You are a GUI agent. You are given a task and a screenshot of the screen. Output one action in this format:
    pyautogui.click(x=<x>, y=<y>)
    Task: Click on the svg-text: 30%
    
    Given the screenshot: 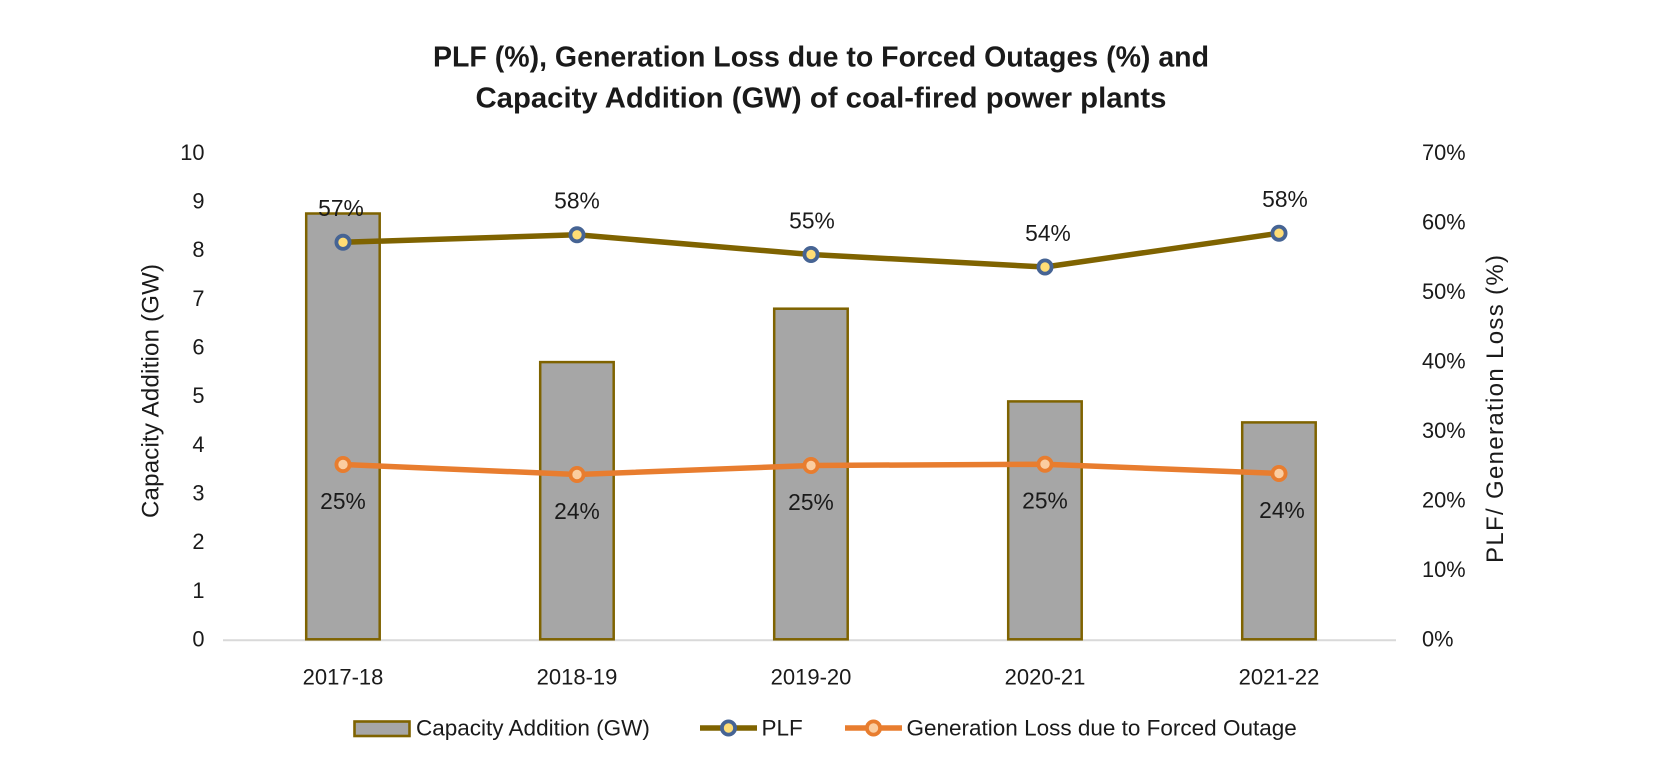 What is the action you would take?
    pyautogui.click(x=1444, y=430)
    